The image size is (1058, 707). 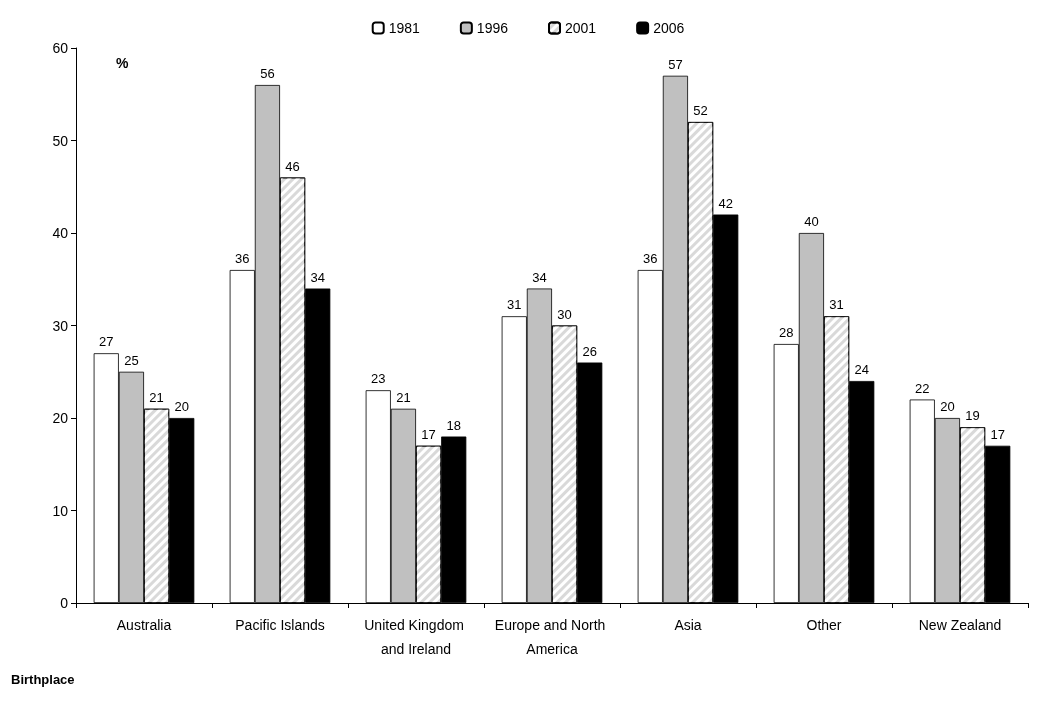 What do you see at coordinates (700, 110) in the screenshot?
I see `data-label: 52` at bounding box center [700, 110].